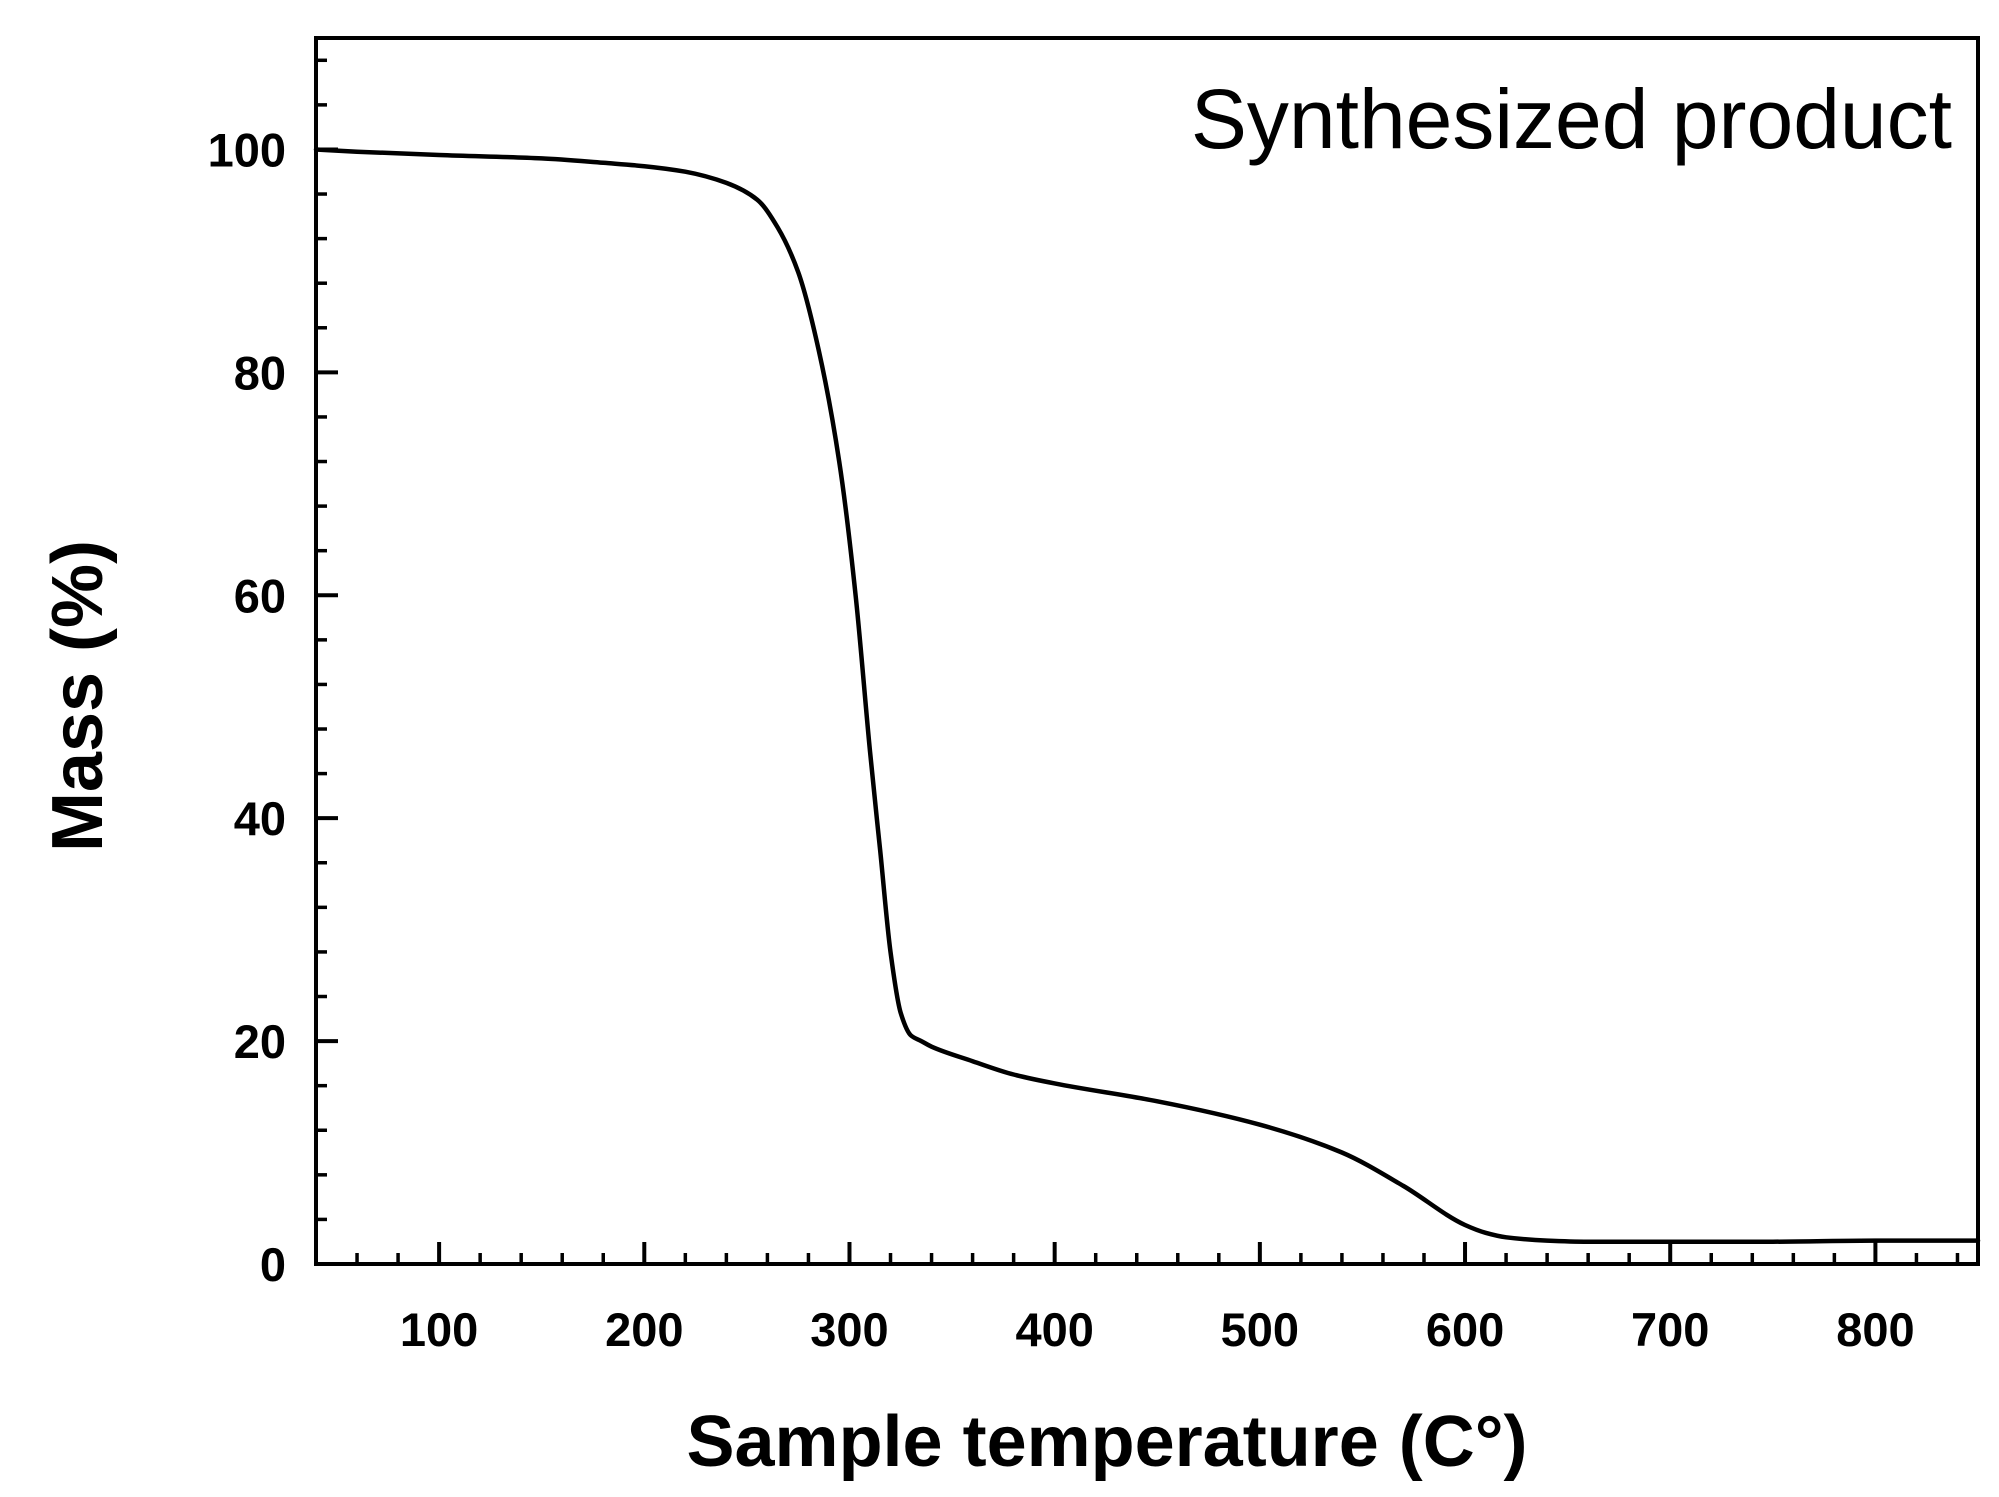 This screenshot has height=1497, width=1999. Describe the element at coordinates (1465, 1329) in the screenshot. I see `x-tick-label: 600` at that location.